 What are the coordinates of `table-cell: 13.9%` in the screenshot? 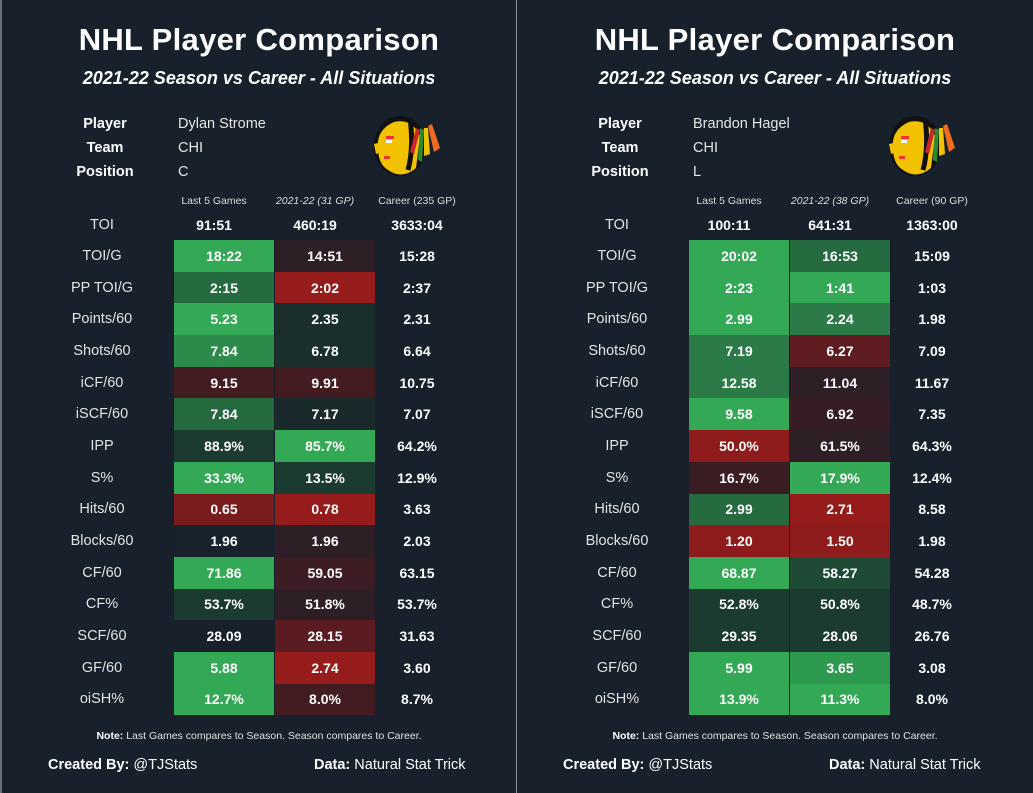 It's located at (739, 699).